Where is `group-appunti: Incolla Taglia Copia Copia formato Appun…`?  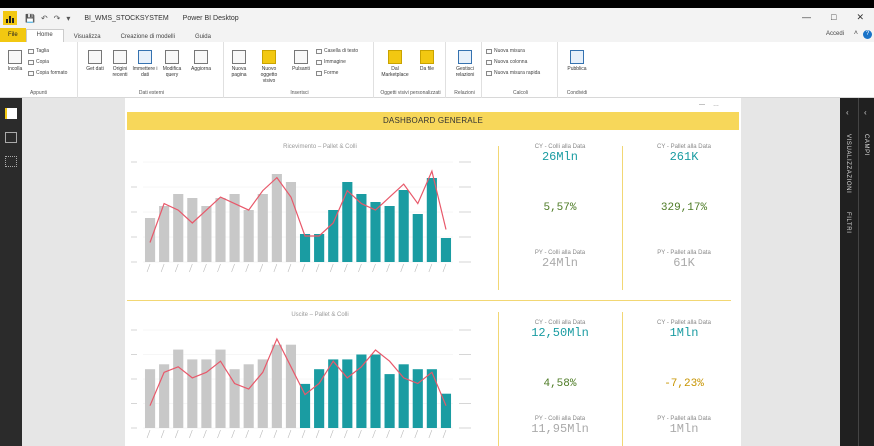
group-appunti: Incolla Taglia Copia Copia formato Appun… is located at coordinates (39, 70).